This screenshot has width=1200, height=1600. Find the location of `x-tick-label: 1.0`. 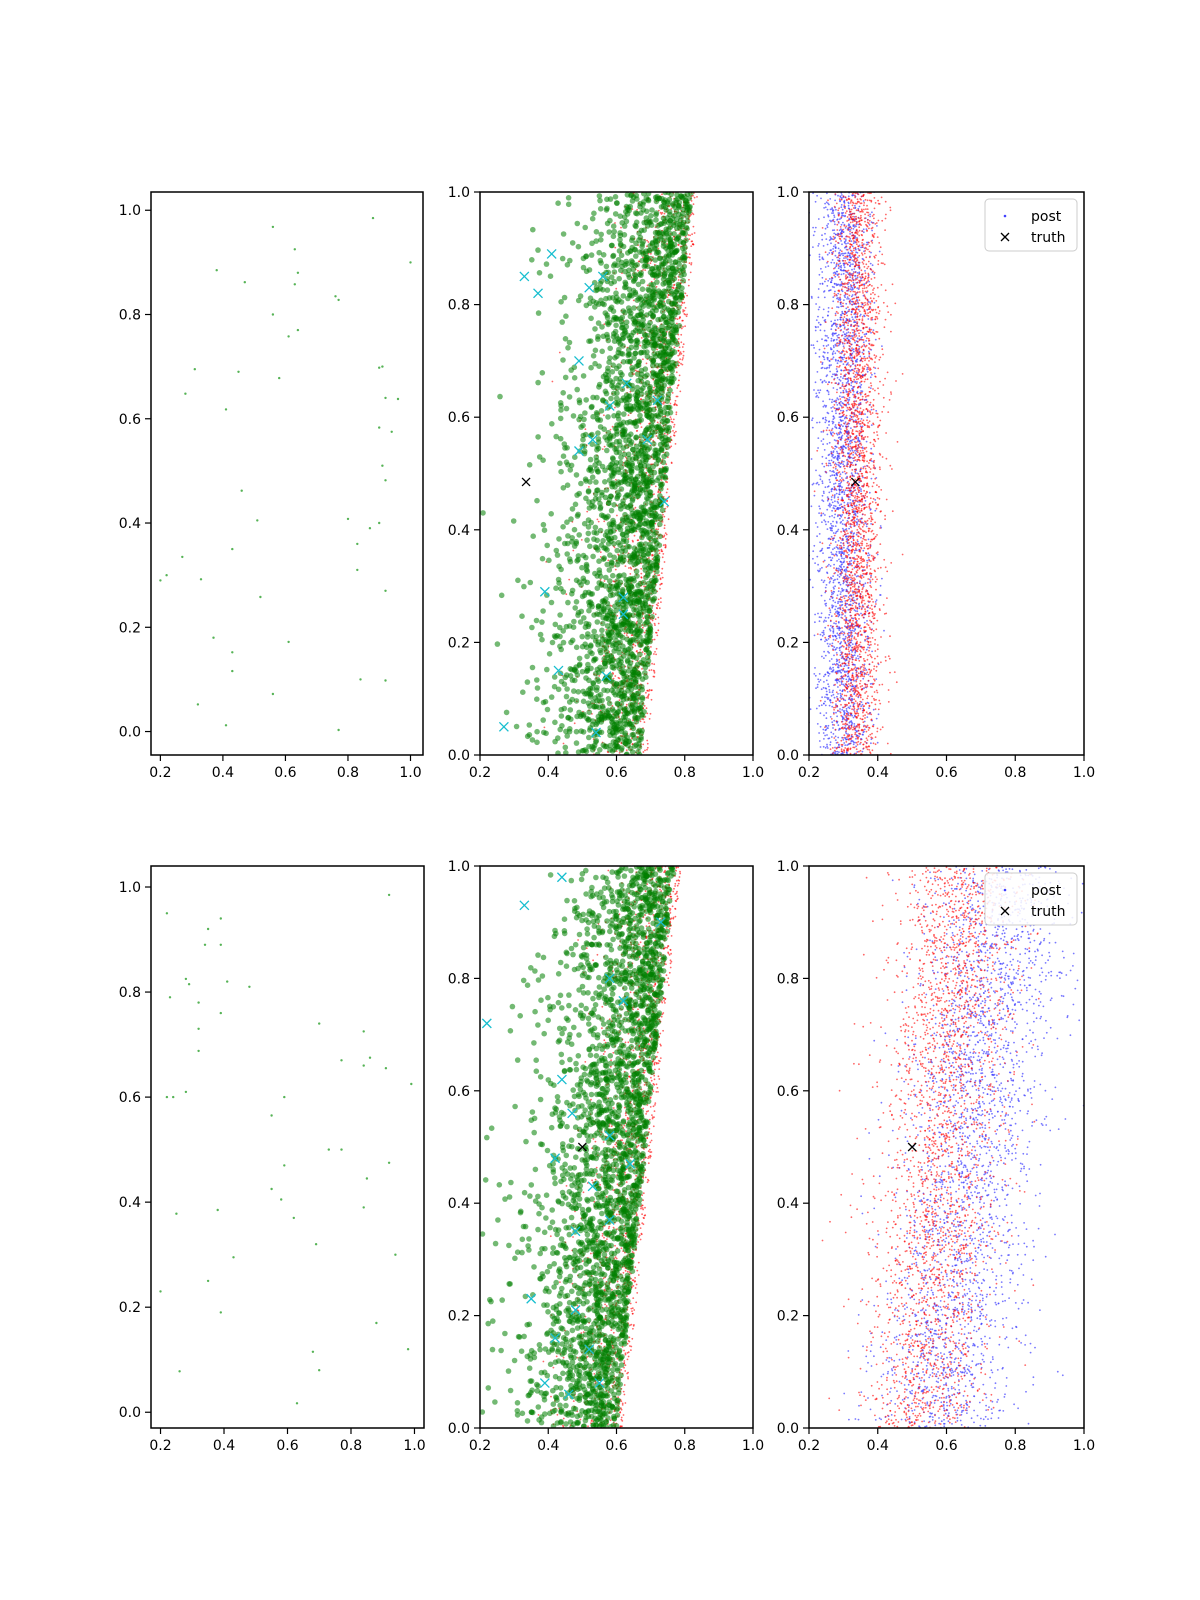

x-tick-label: 1.0 is located at coordinates (410, 773).